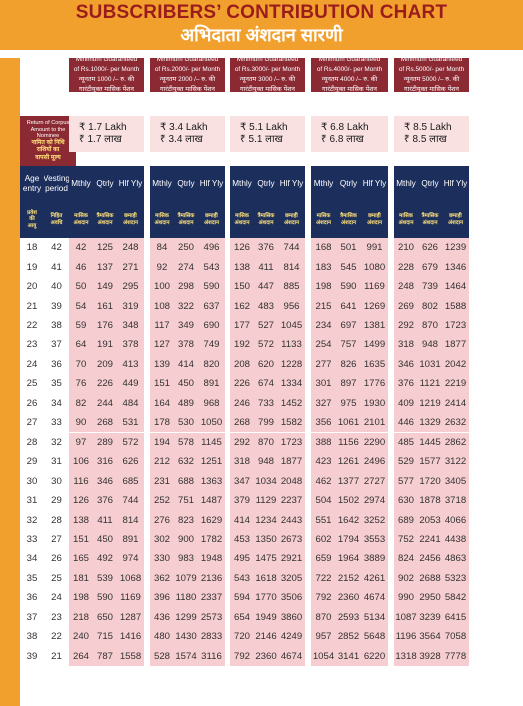 This screenshot has width=523, height=706. What do you see at coordinates (291, 598) in the screenshot?
I see `contribution-cell: 3506` at bounding box center [291, 598].